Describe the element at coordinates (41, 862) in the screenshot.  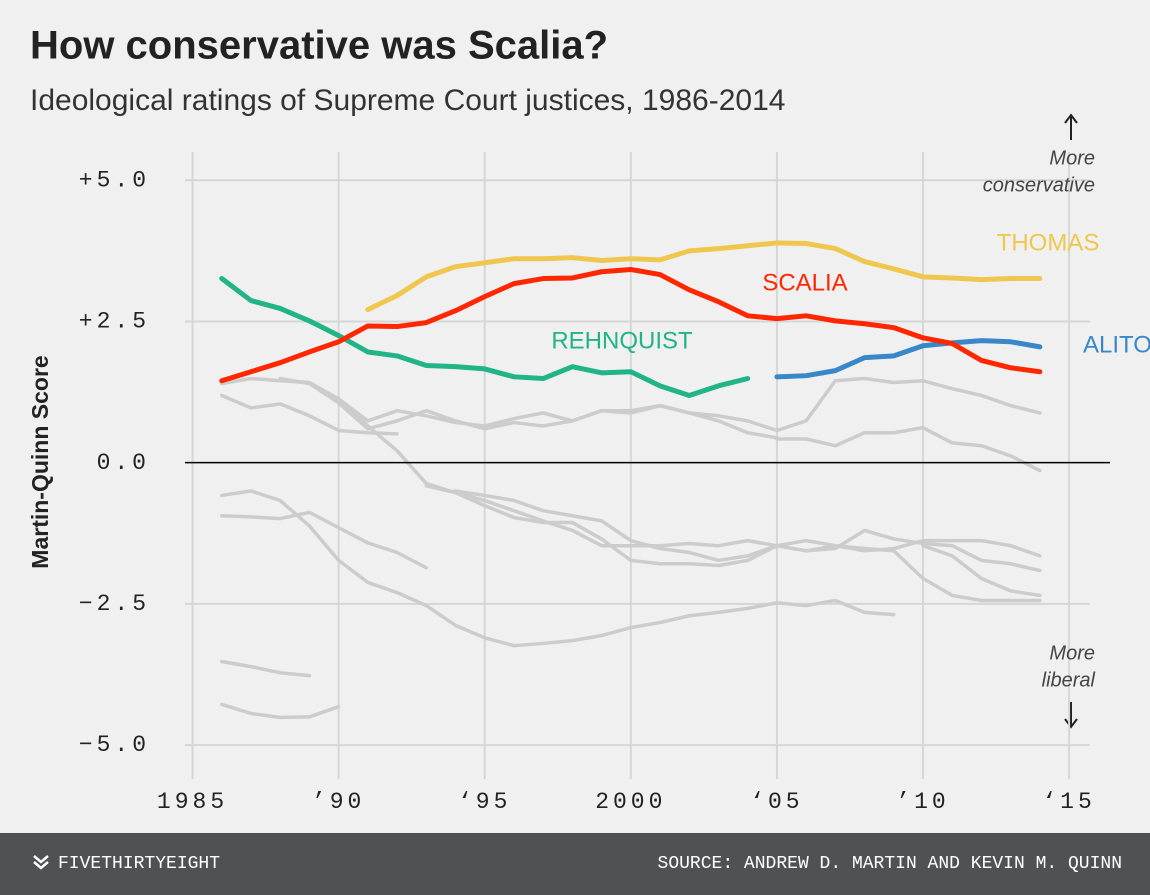
I see `logo-icon` at that location.